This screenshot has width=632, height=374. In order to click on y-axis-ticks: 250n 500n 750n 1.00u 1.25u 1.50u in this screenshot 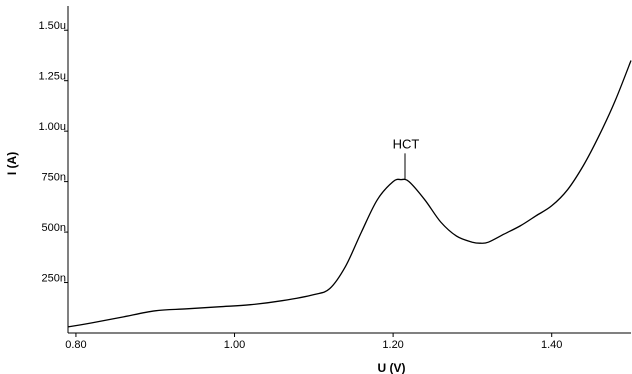, I will do `click(53, 152)`.